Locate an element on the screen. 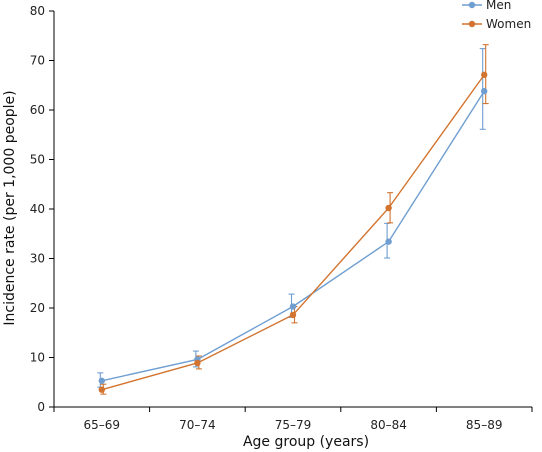 The width and height of the screenshot is (542, 452). y-tick-label: 0 is located at coordinates (41, 407).